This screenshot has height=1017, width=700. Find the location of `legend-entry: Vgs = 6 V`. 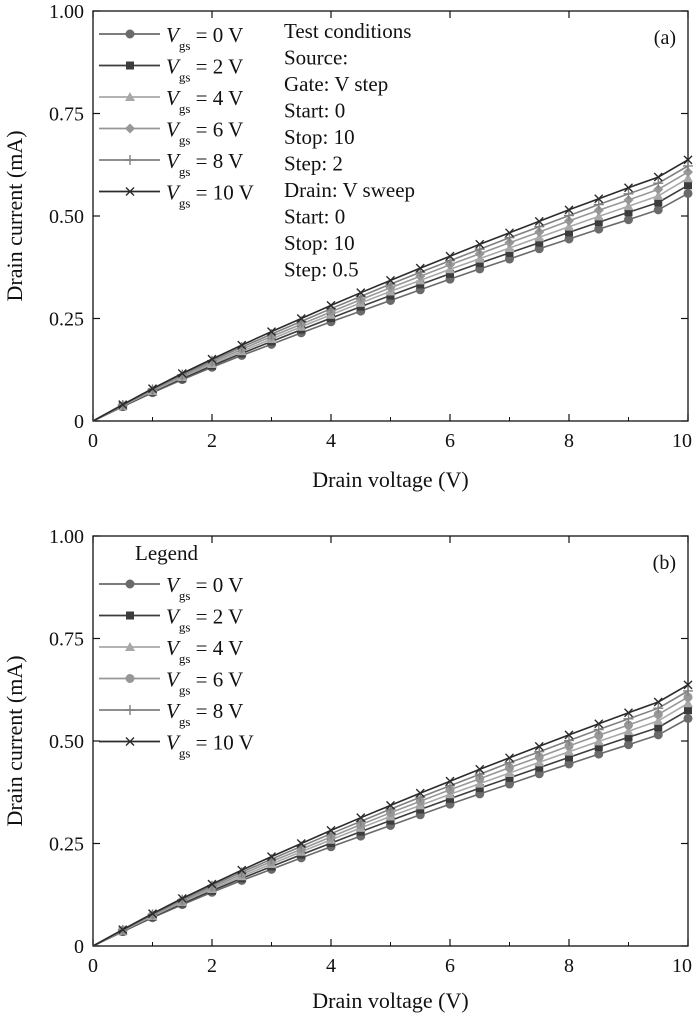

legend-entry: Vgs = 6 V is located at coordinates (204, 133).